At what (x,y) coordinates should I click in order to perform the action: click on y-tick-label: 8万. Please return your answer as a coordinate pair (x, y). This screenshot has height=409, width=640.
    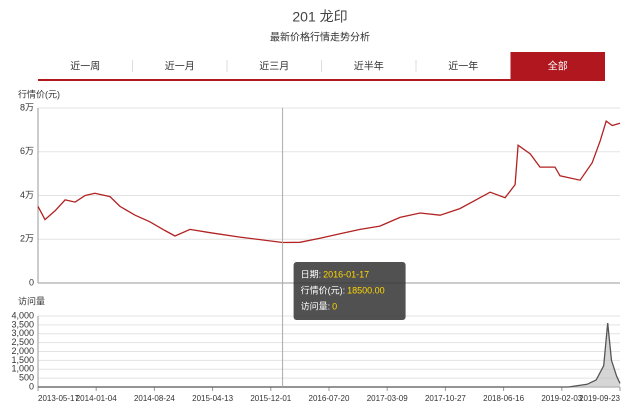
    Looking at the image, I should click on (27, 107).